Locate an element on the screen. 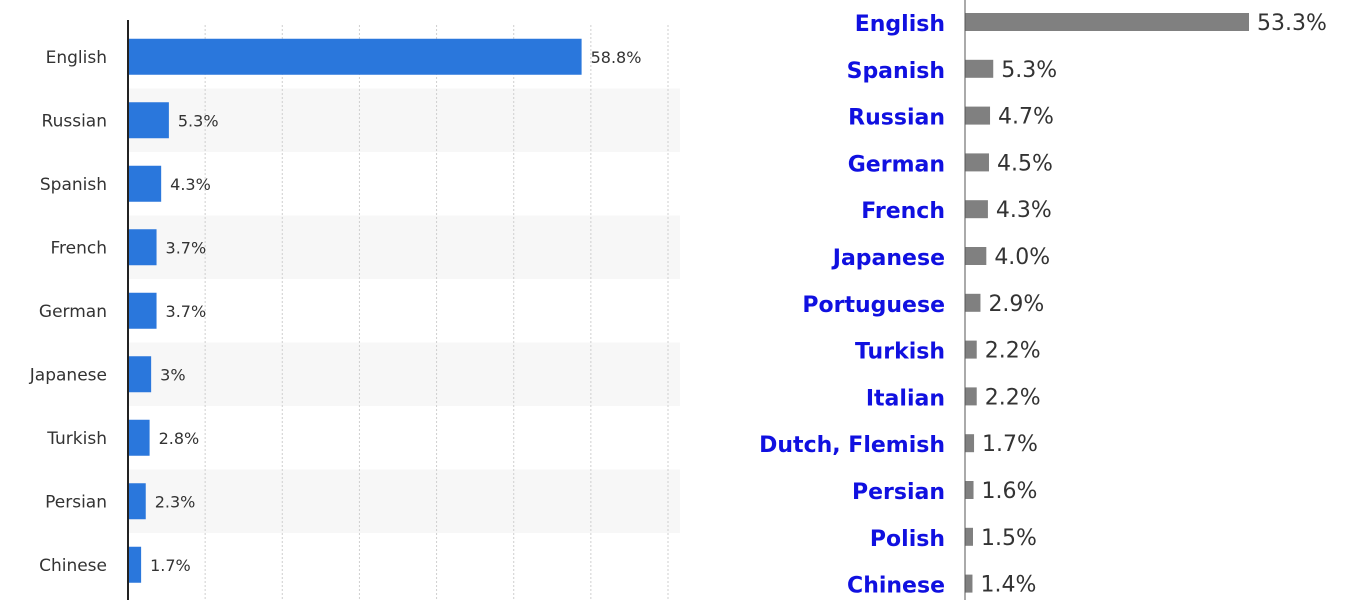  row-stripe-japanese is located at coordinates (404, 374).